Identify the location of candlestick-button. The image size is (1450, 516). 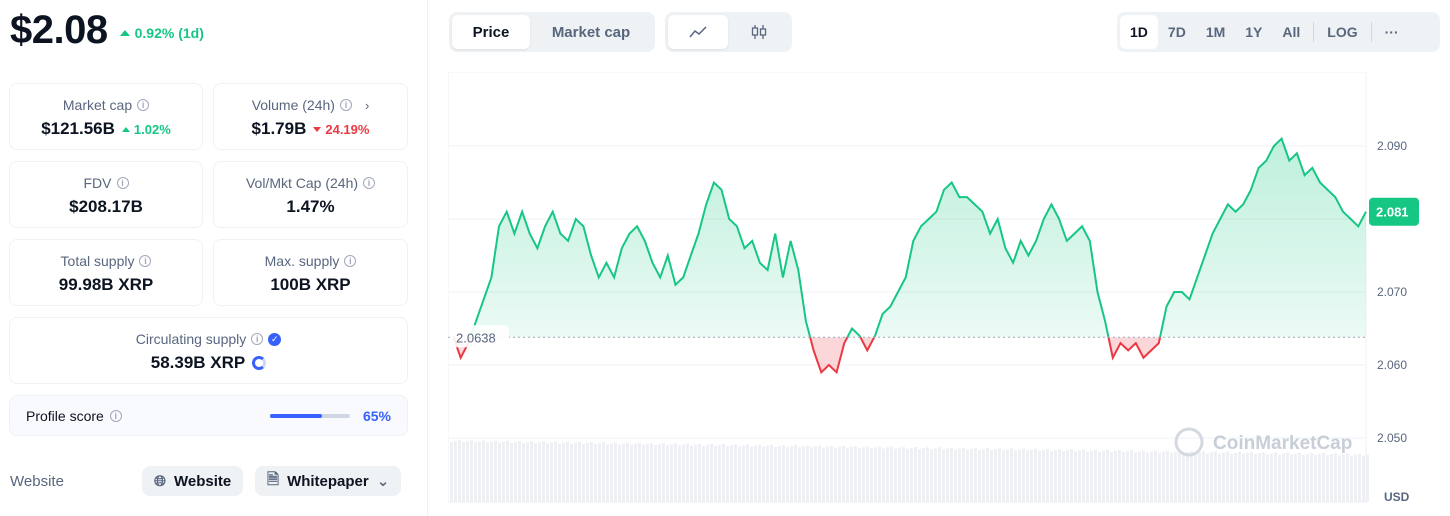
(758, 32).